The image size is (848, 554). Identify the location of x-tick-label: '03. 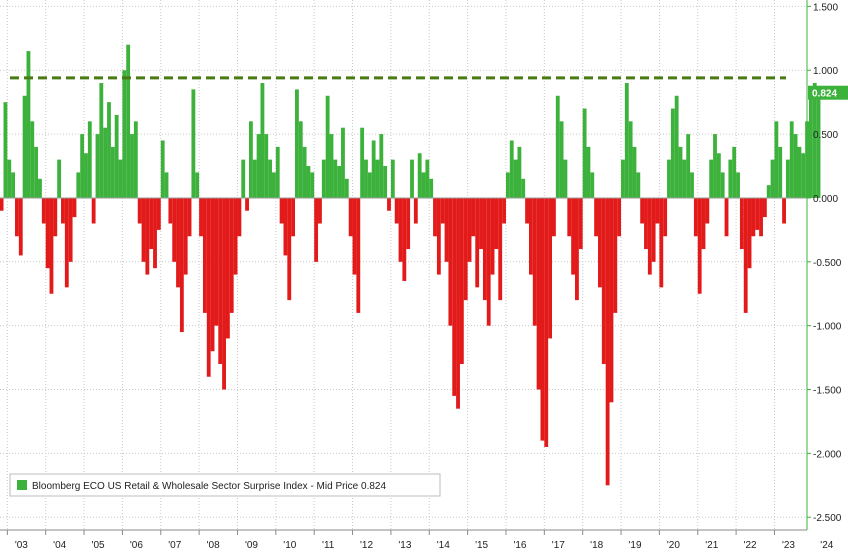
(21, 545).